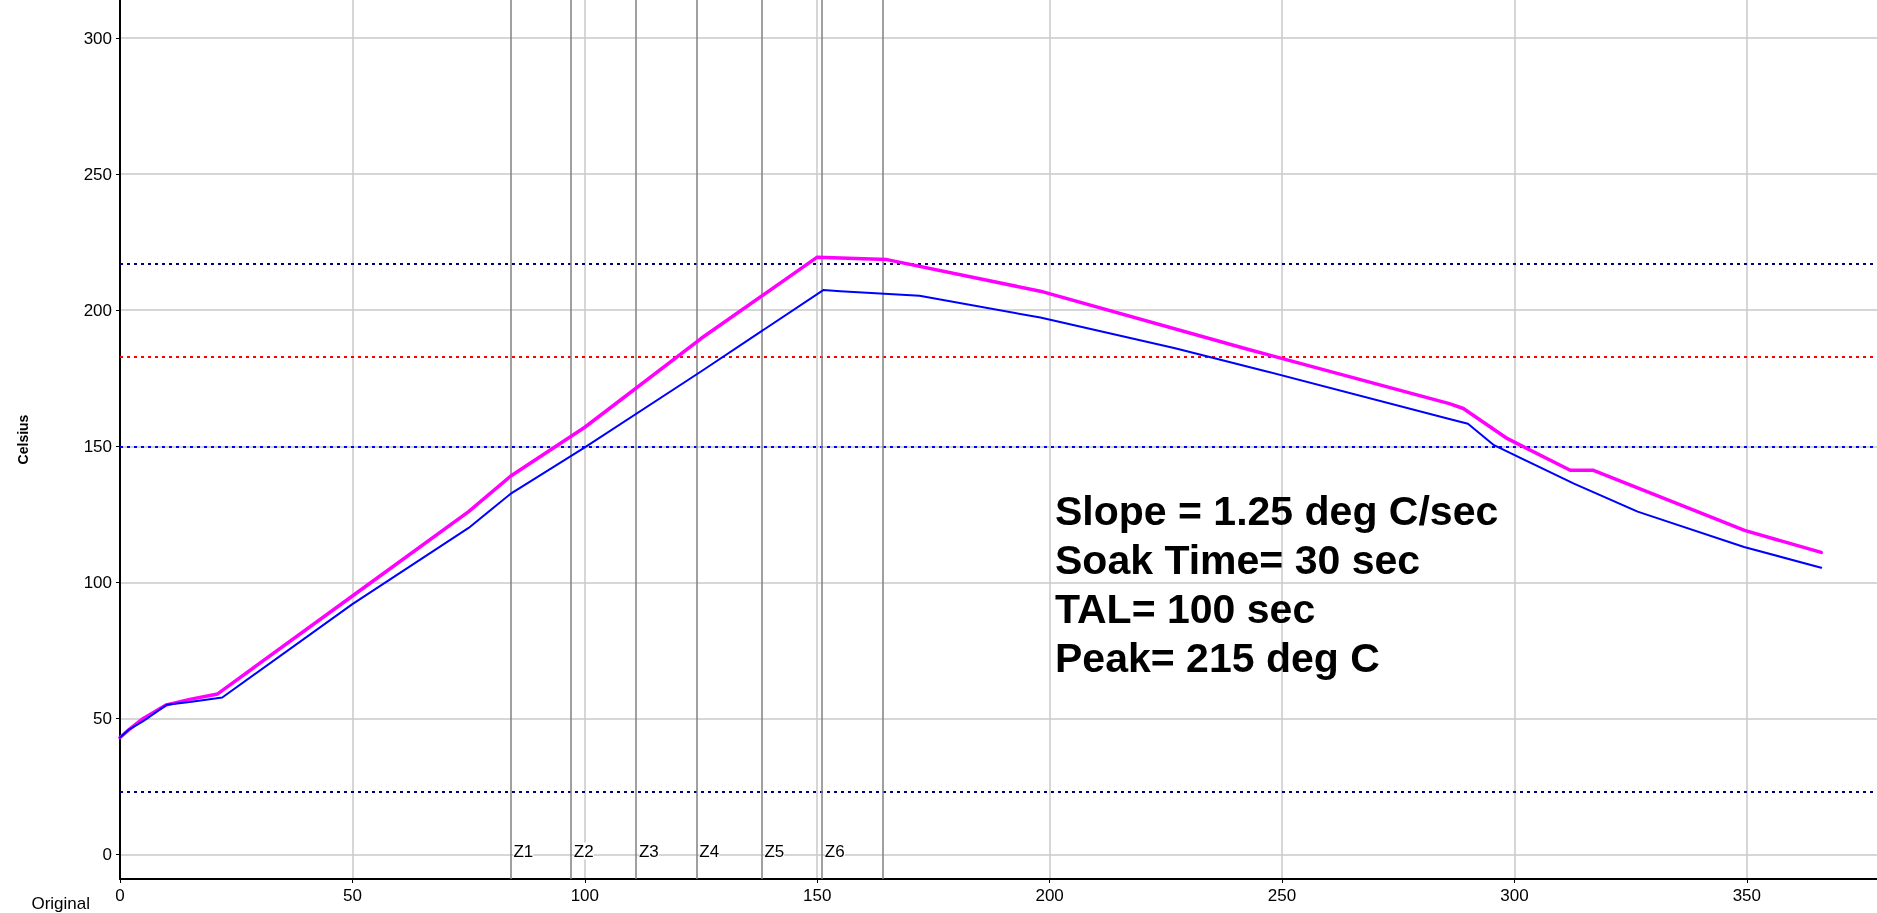  What do you see at coordinates (1747, 895) in the screenshot?
I see `x-tick-label: 350` at bounding box center [1747, 895].